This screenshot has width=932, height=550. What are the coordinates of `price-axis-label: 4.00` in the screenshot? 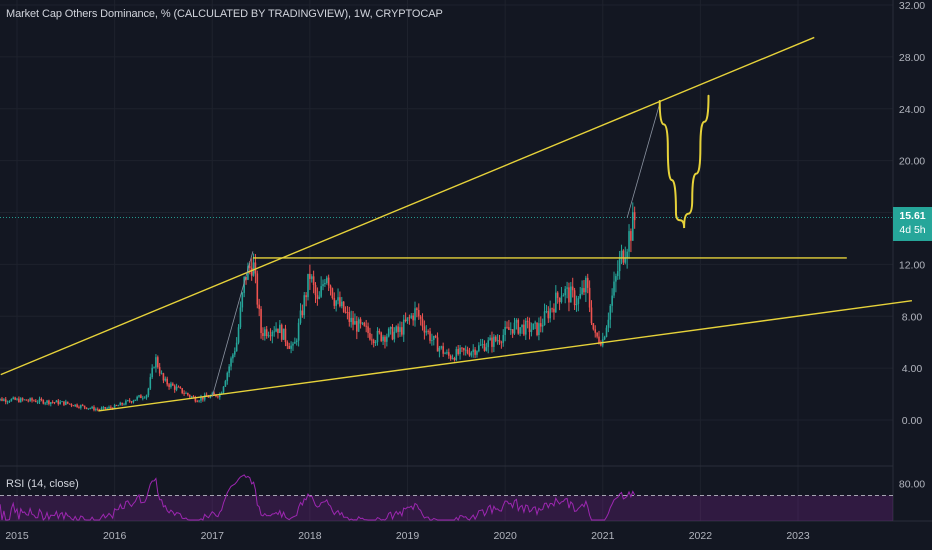 It's located at (912, 369).